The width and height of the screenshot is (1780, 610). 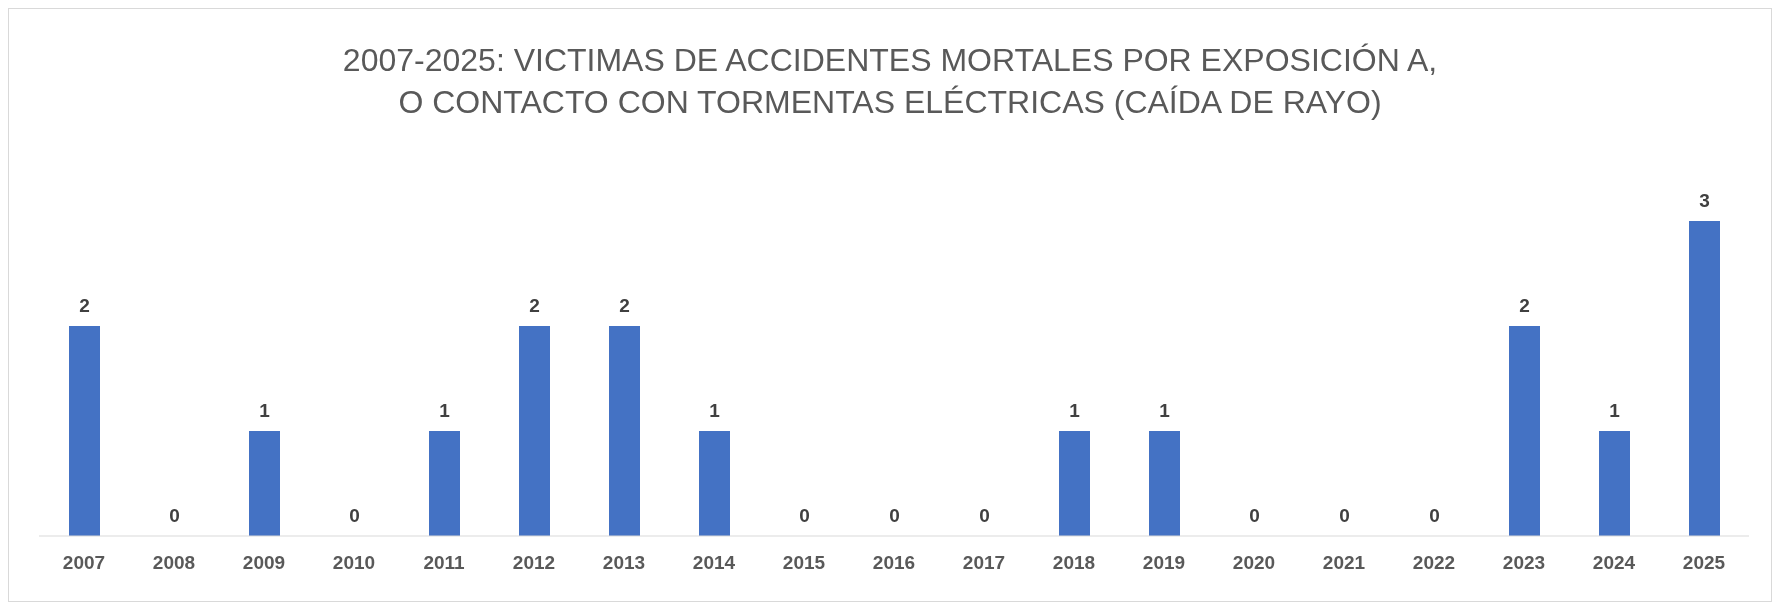 What do you see at coordinates (890, 81) in the screenshot?
I see `chart-title: 2007-2025: VICTIMAS DE ACCIDENTES MORTALES POR EXPOSICIÓN A, O CONTACTO CON TORMENTAS ELÉCTRICAS (CAÍDA DE RAYO)` at bounding box center [890, 81].